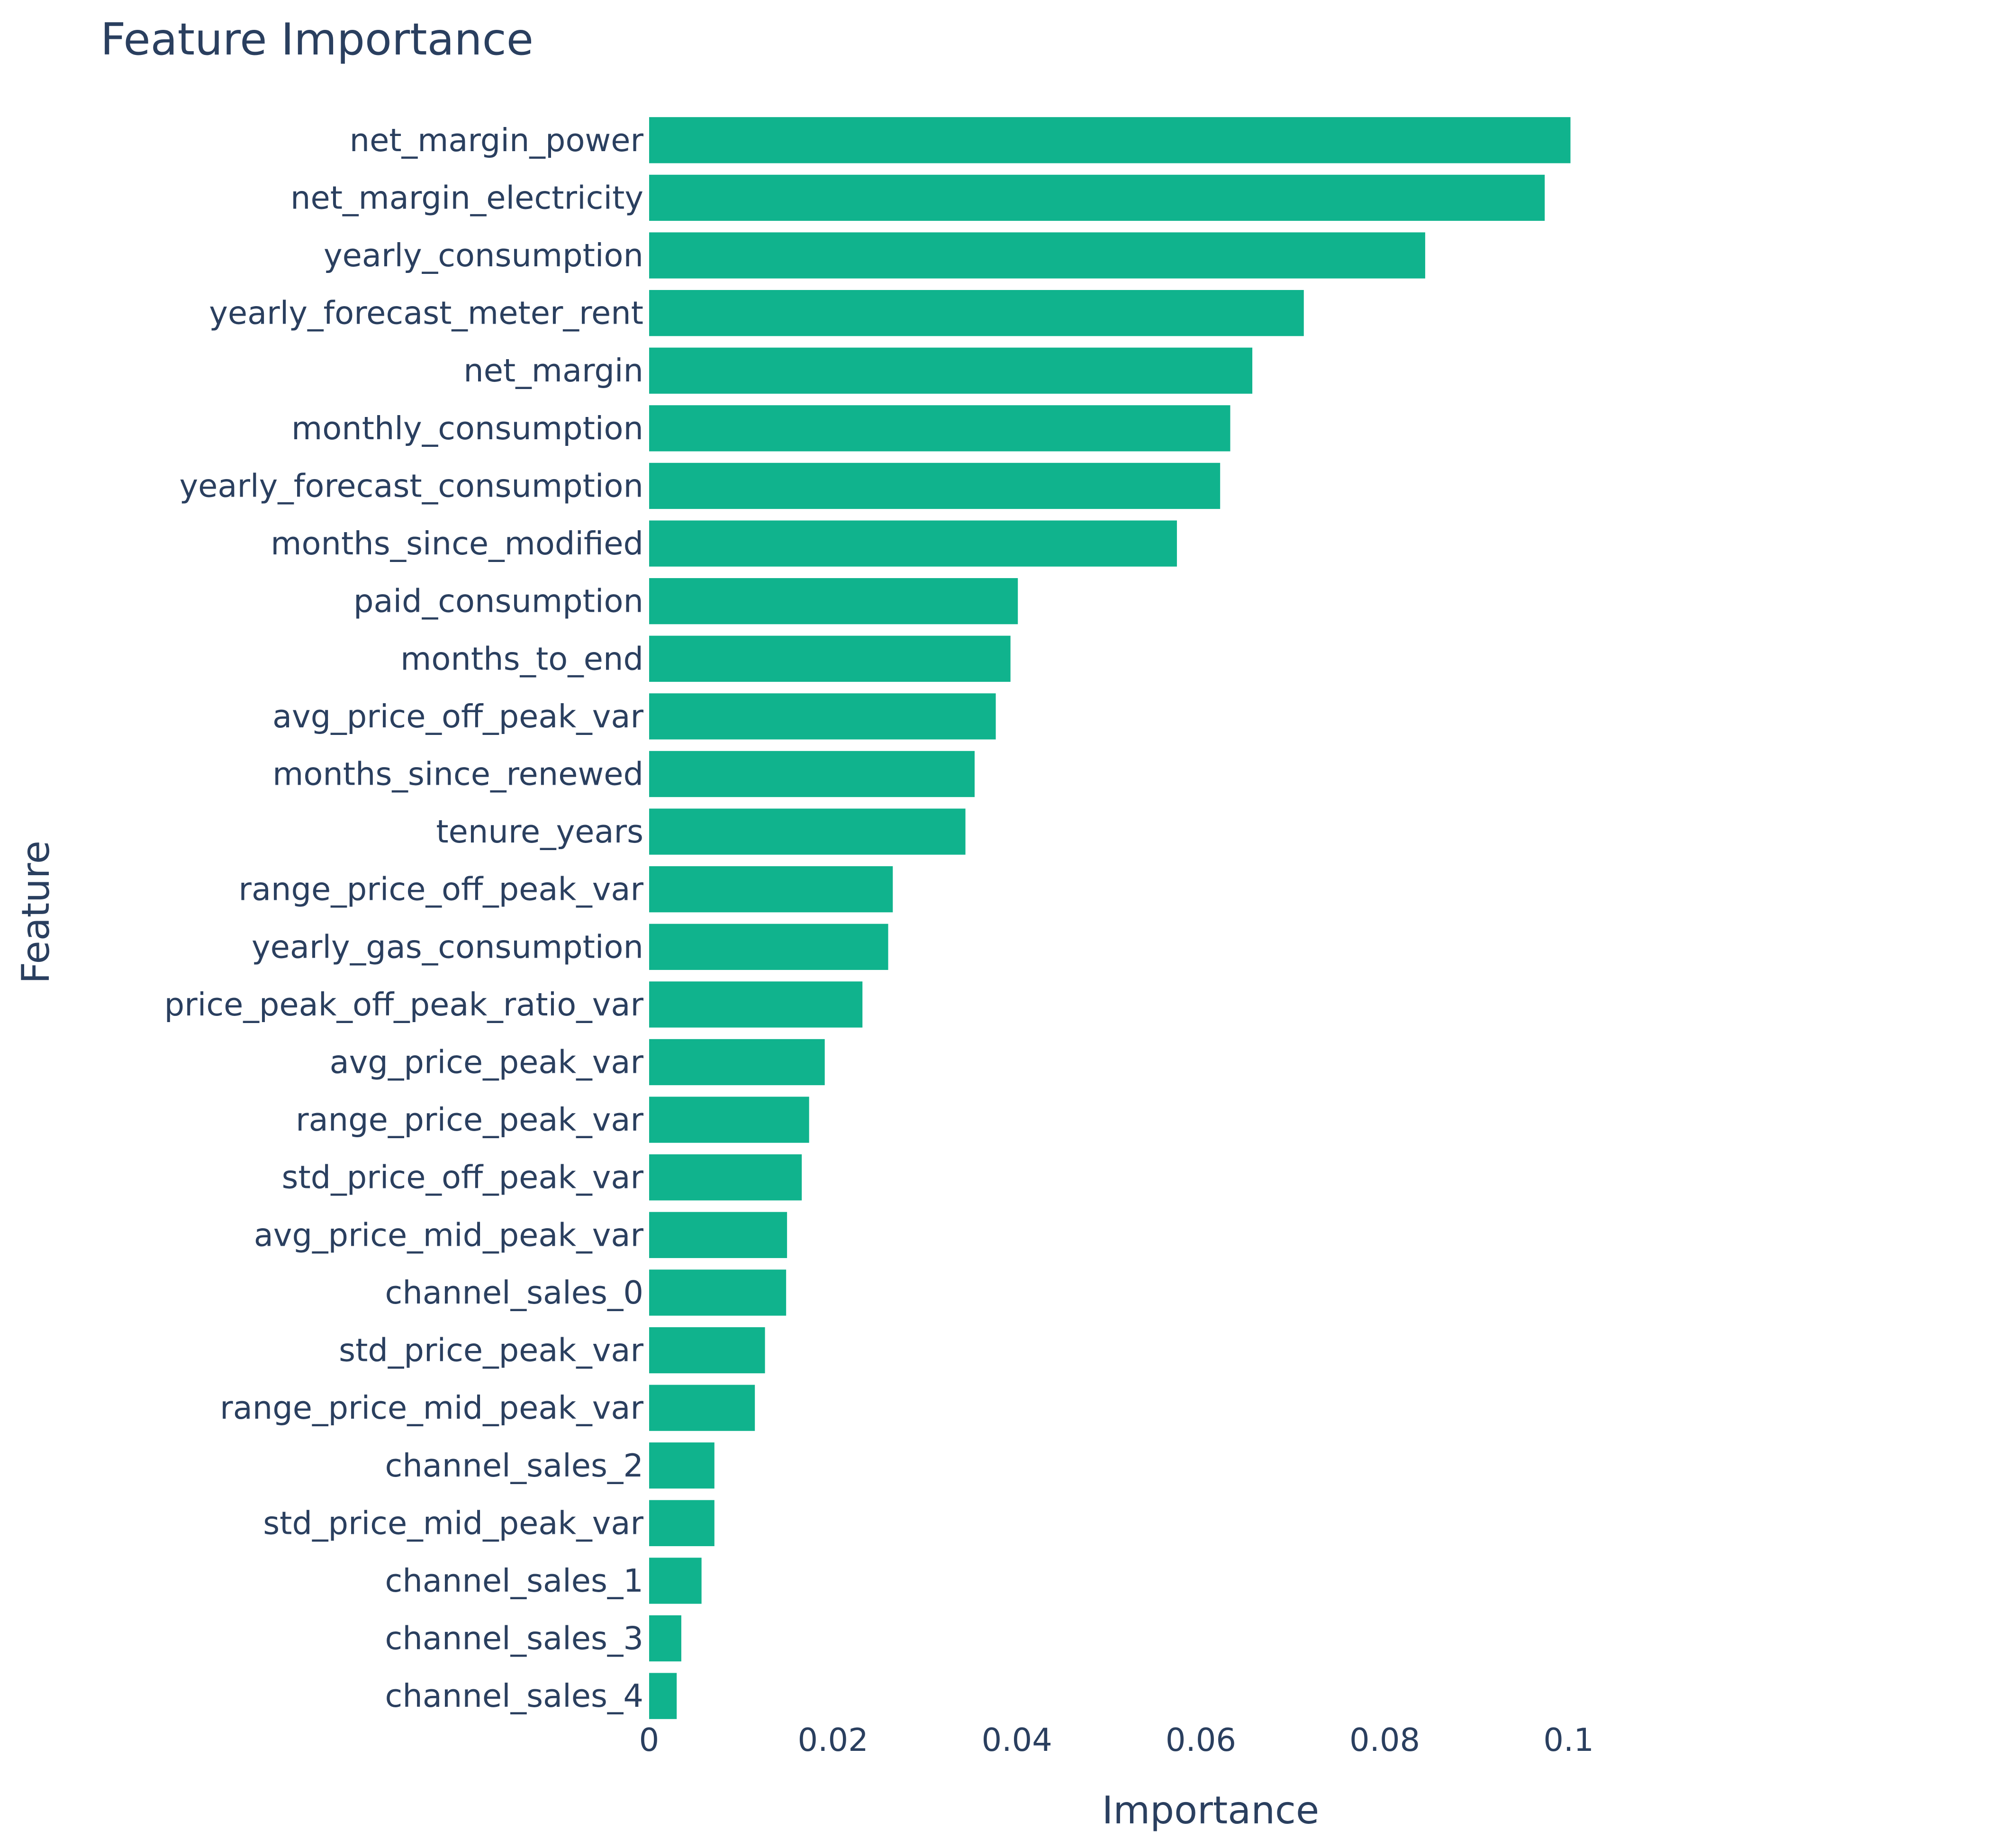  Describe the element at coordinates (976, 313) in the screenshot. I see `bar-yearly-forecast-meter-rent` at that location.